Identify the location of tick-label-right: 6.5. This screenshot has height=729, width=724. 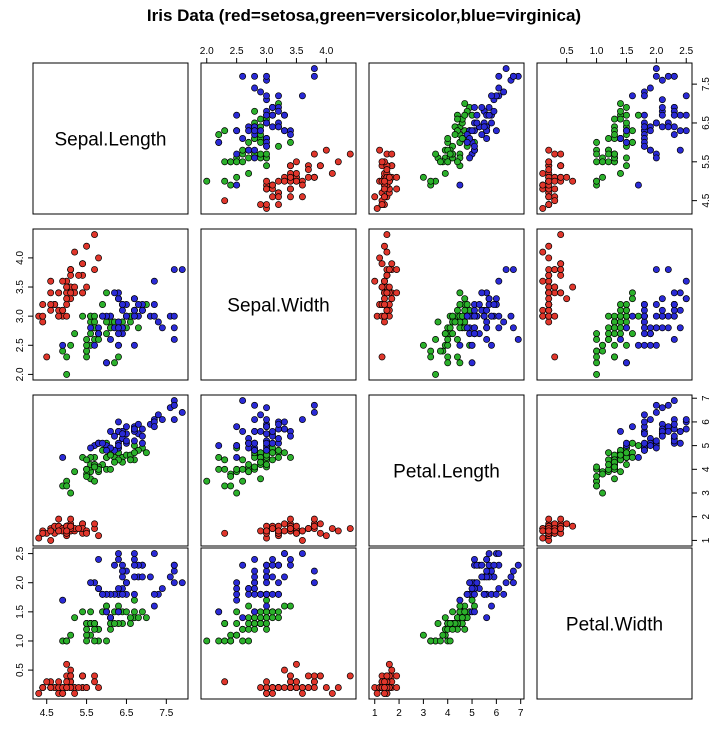
(706, 123).